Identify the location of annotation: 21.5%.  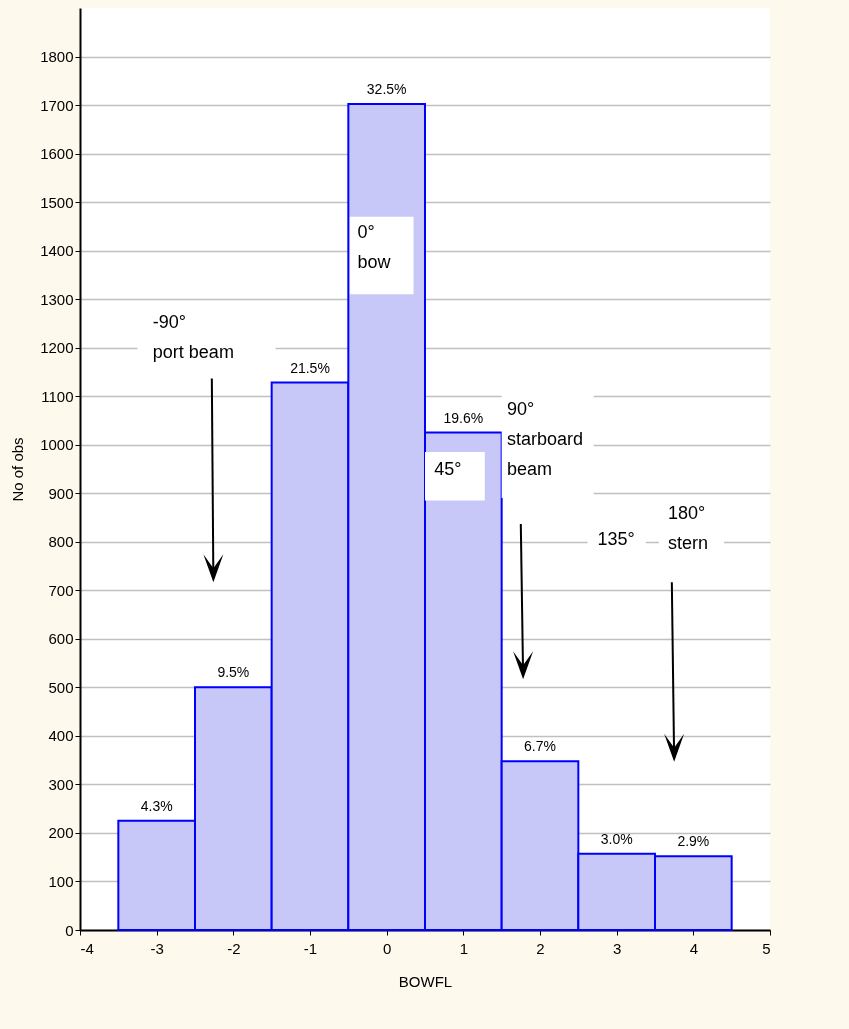
(310, 367).